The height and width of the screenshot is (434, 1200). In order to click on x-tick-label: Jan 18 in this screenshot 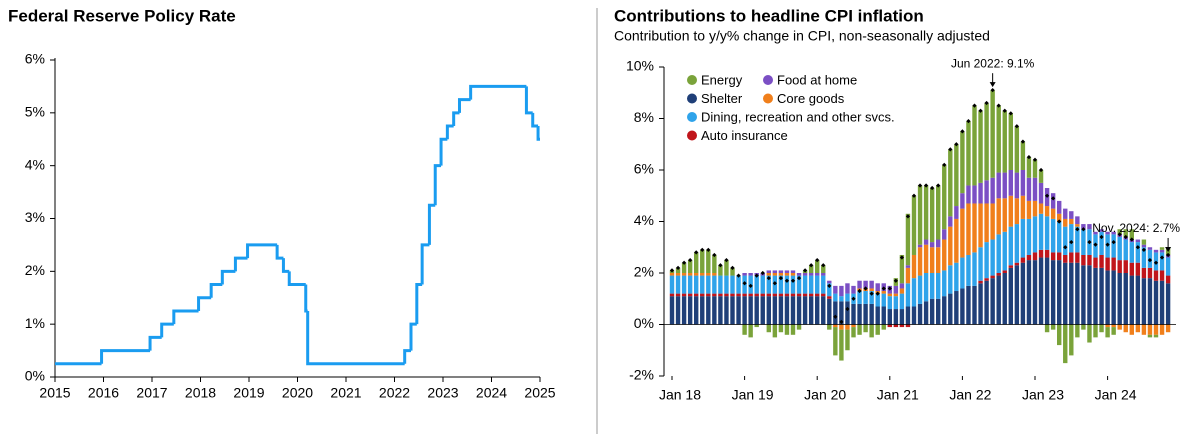, I will do `click(680, 395)`.